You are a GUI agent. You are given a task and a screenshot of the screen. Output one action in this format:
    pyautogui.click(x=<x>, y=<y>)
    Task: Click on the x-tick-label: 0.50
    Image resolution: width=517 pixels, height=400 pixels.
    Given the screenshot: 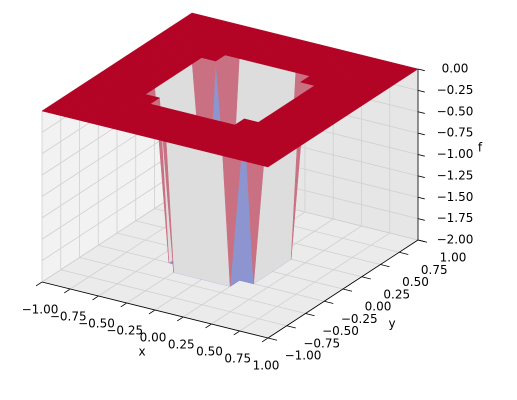 What is the action you would take?
    pyautogui.click(x=209, y=352)
    